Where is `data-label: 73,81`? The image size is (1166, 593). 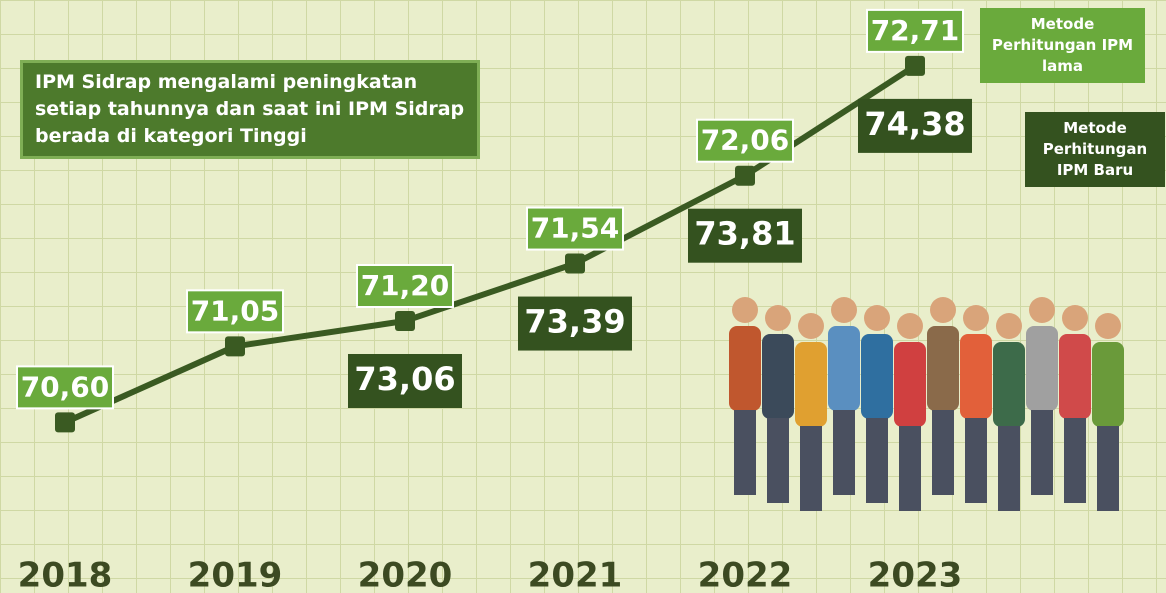
data-label: 73,81 is located at coordinates (744, 234).